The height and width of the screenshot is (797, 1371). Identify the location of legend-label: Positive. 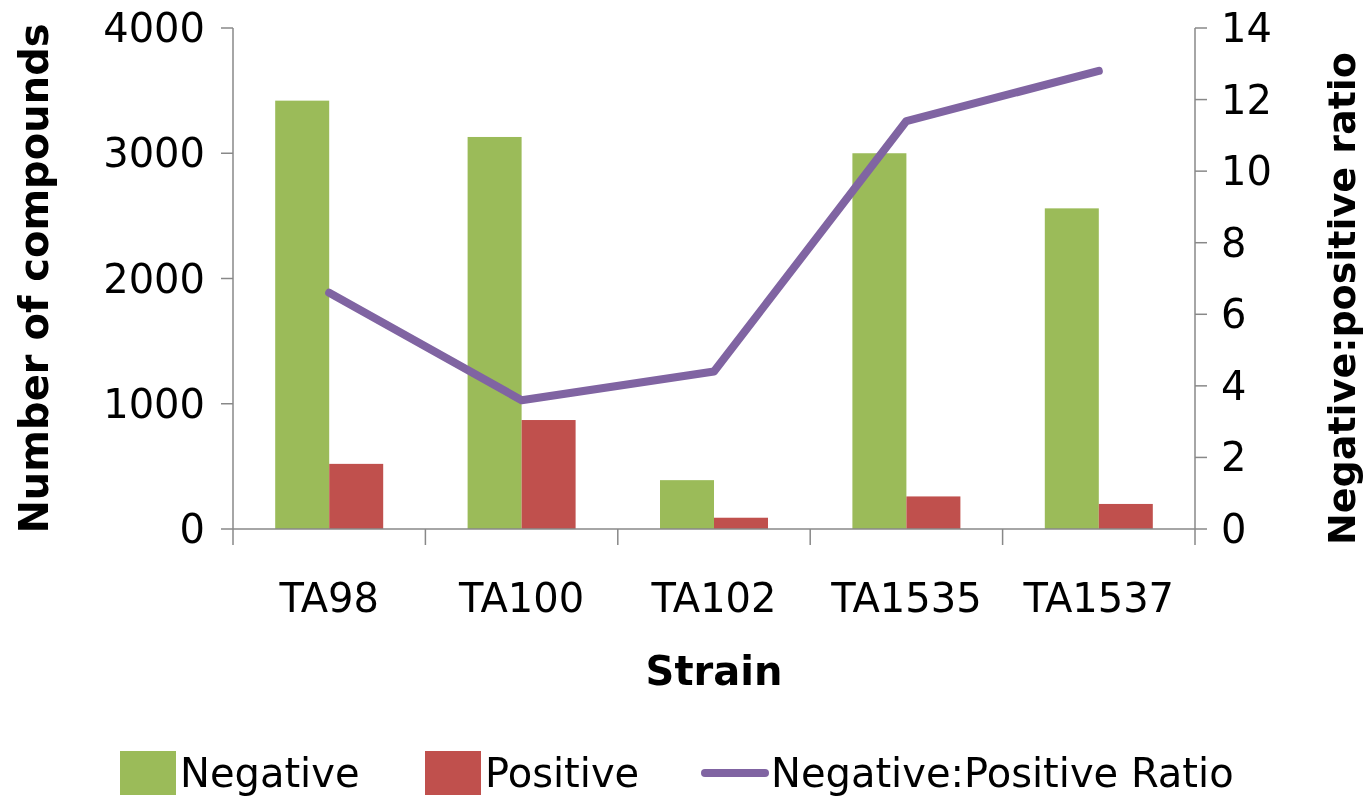
(562, 773).